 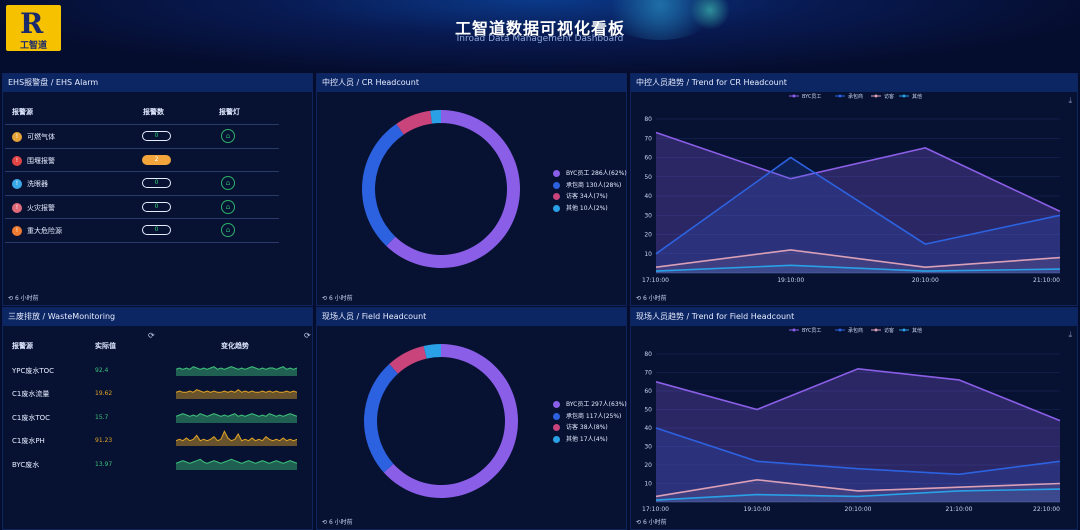 What do you see at coordinates (540, 39) in the screenshot?
I see `page-subtitle: Inroad Data Management Dashboard` at bounding box center [540, 39].